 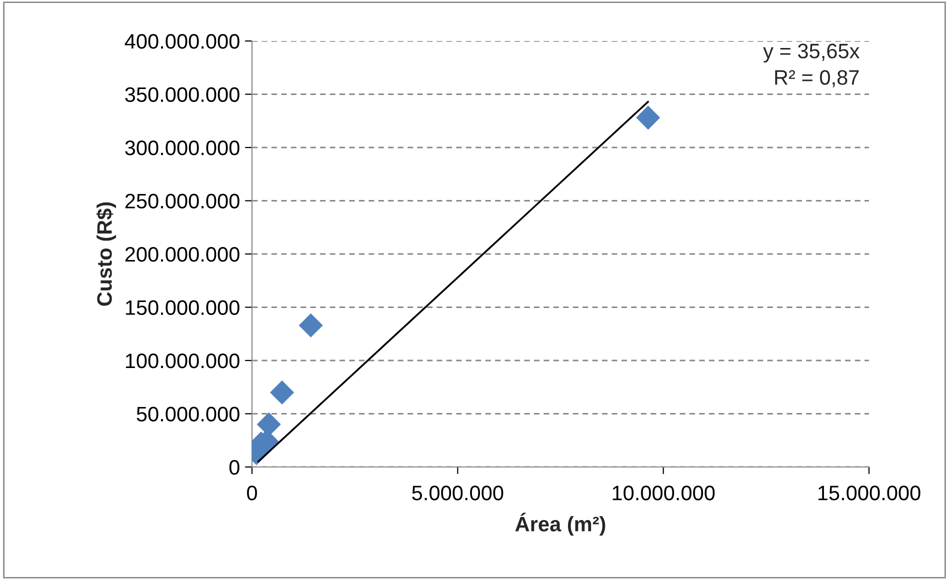 What do you see at coordinates (458, 493) in the screenshot?
I see `x-tick-label: 5.000.000` at bounding box center [458, 493].